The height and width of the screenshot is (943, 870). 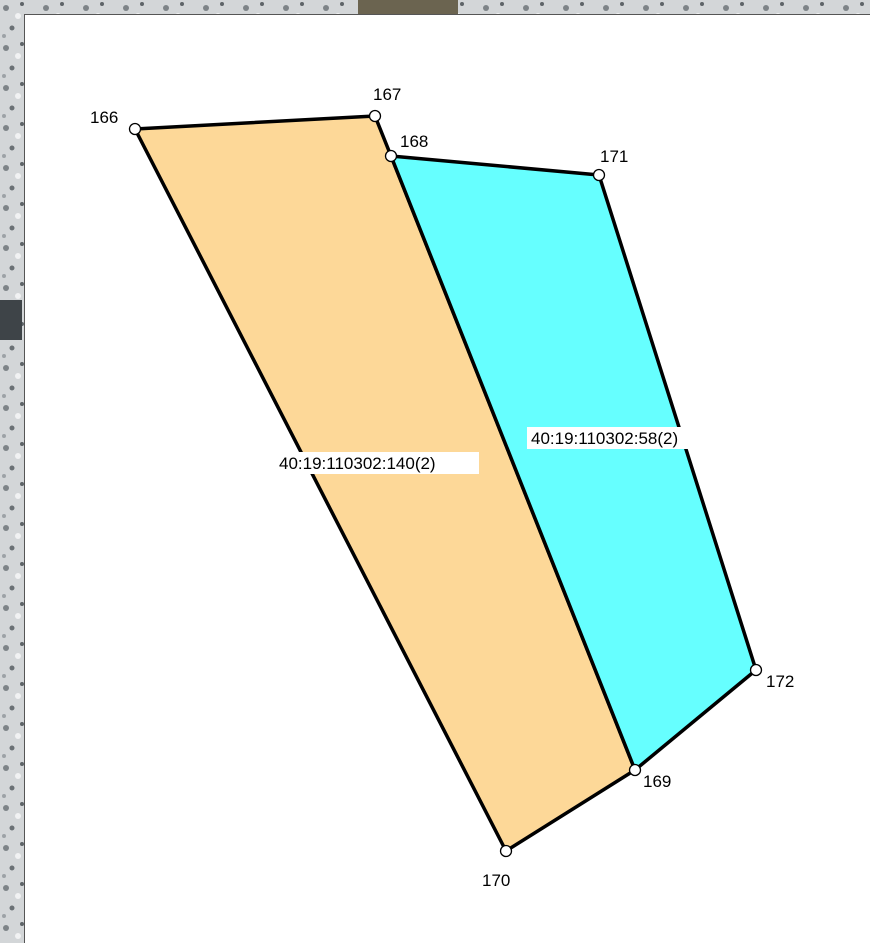 What do you see at coordinates (604, 438) in the screenshot?
I see `parcel-label-58: 40:19:110302:58(2)` at bounding box center [604, 438].